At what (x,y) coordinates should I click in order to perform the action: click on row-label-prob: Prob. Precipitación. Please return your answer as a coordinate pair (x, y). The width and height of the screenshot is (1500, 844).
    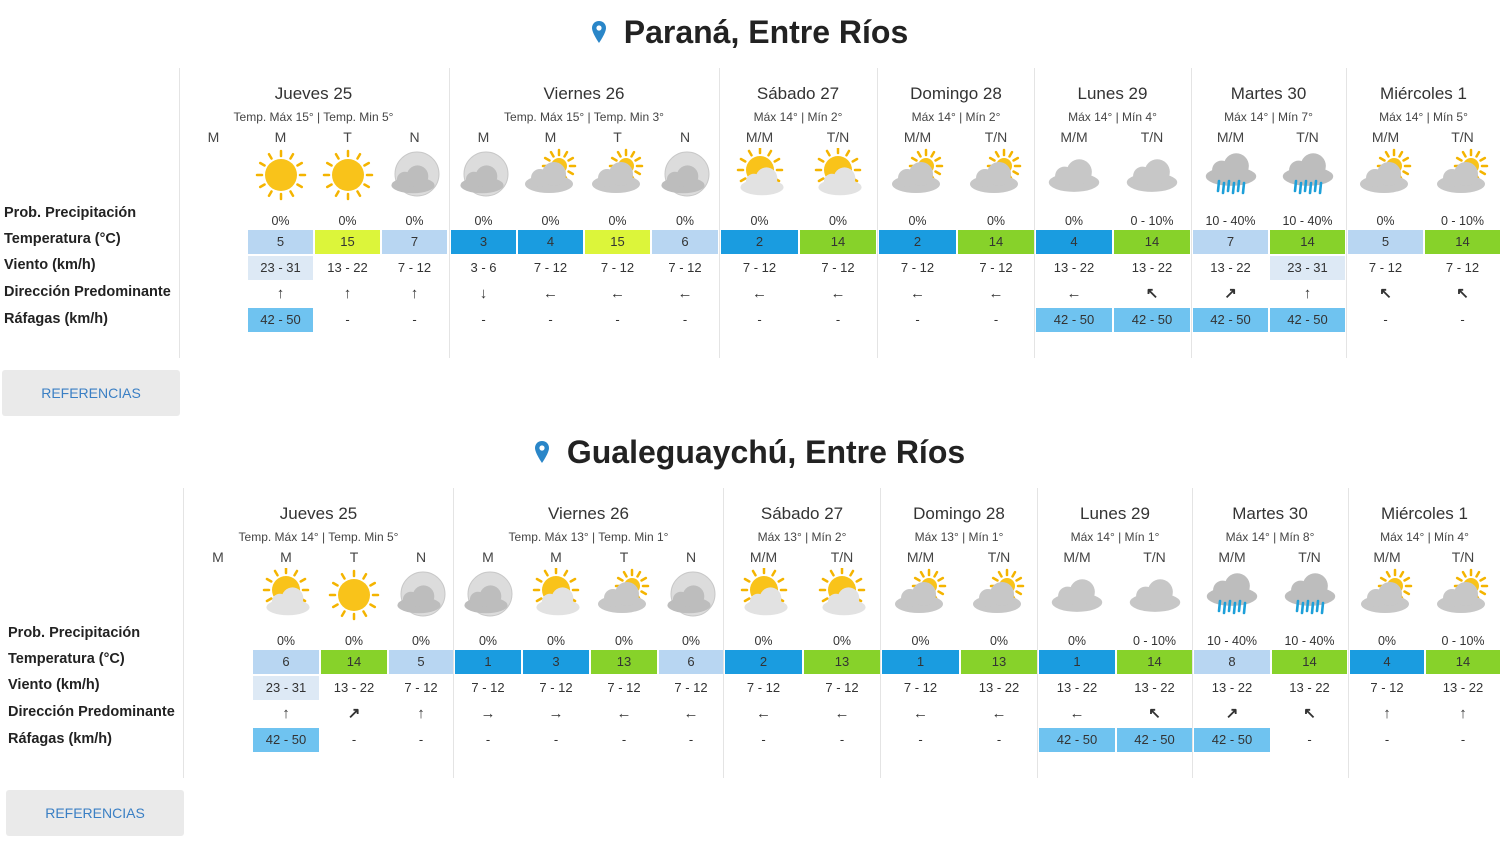
    Looking at the image, I should click on (74, 633).